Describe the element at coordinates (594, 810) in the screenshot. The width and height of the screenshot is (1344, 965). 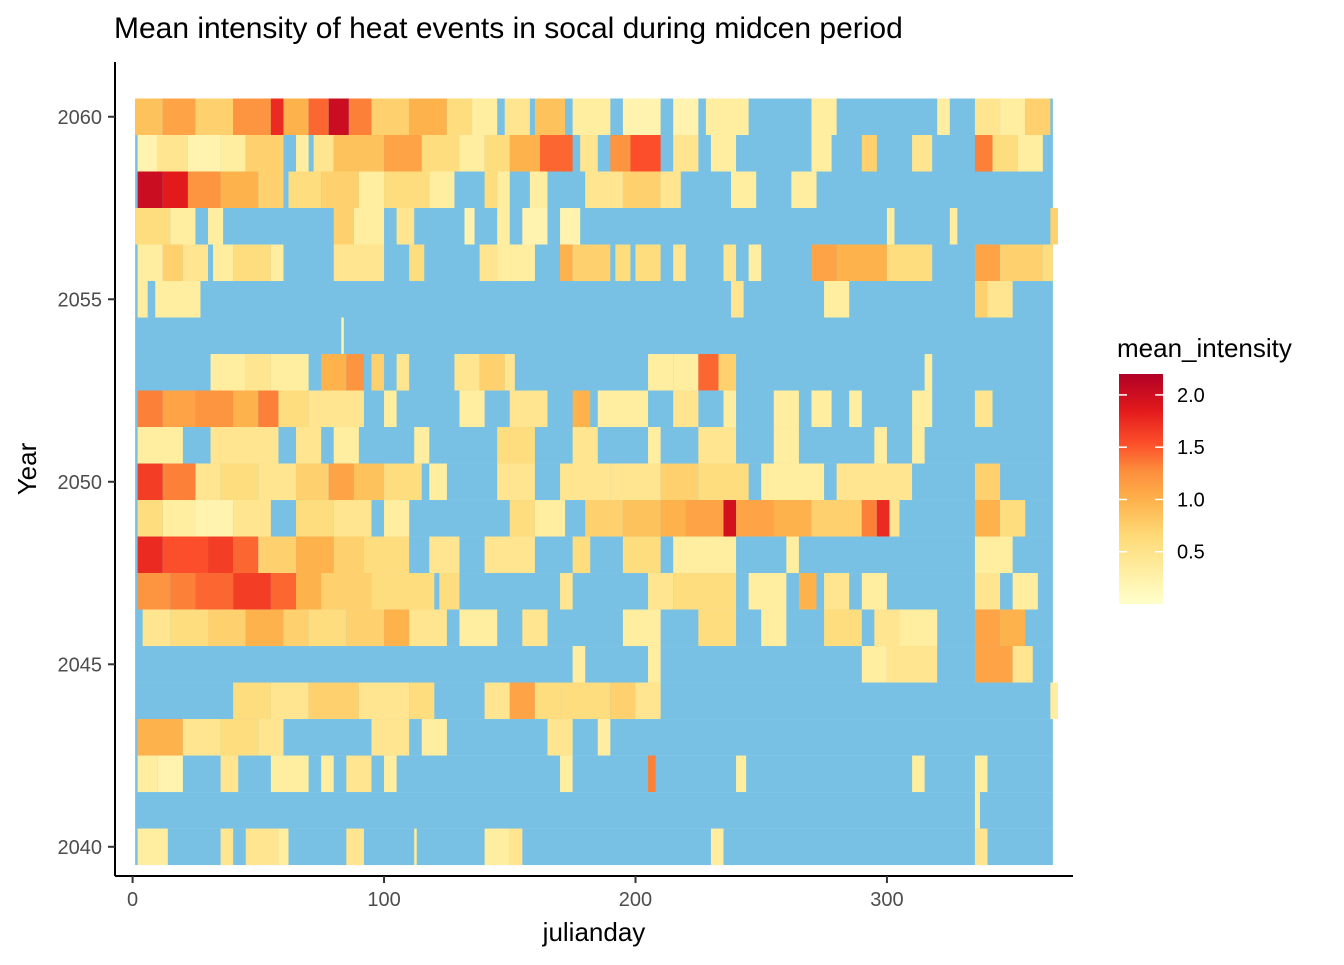
I see `heatmap-row-background` at that location.